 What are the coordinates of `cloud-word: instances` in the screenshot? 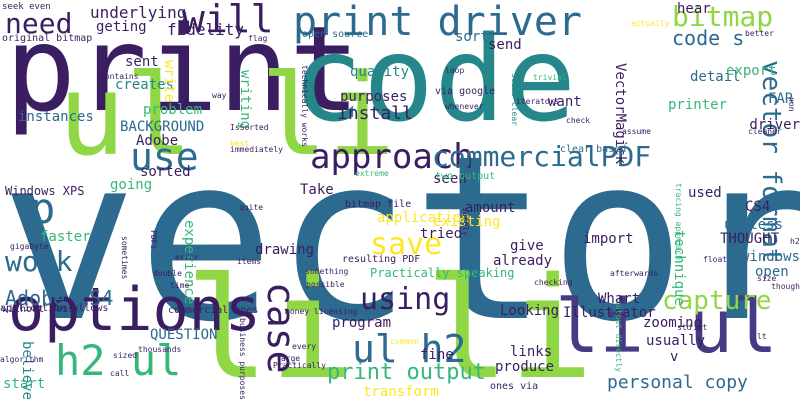 It's located at (56, 117).